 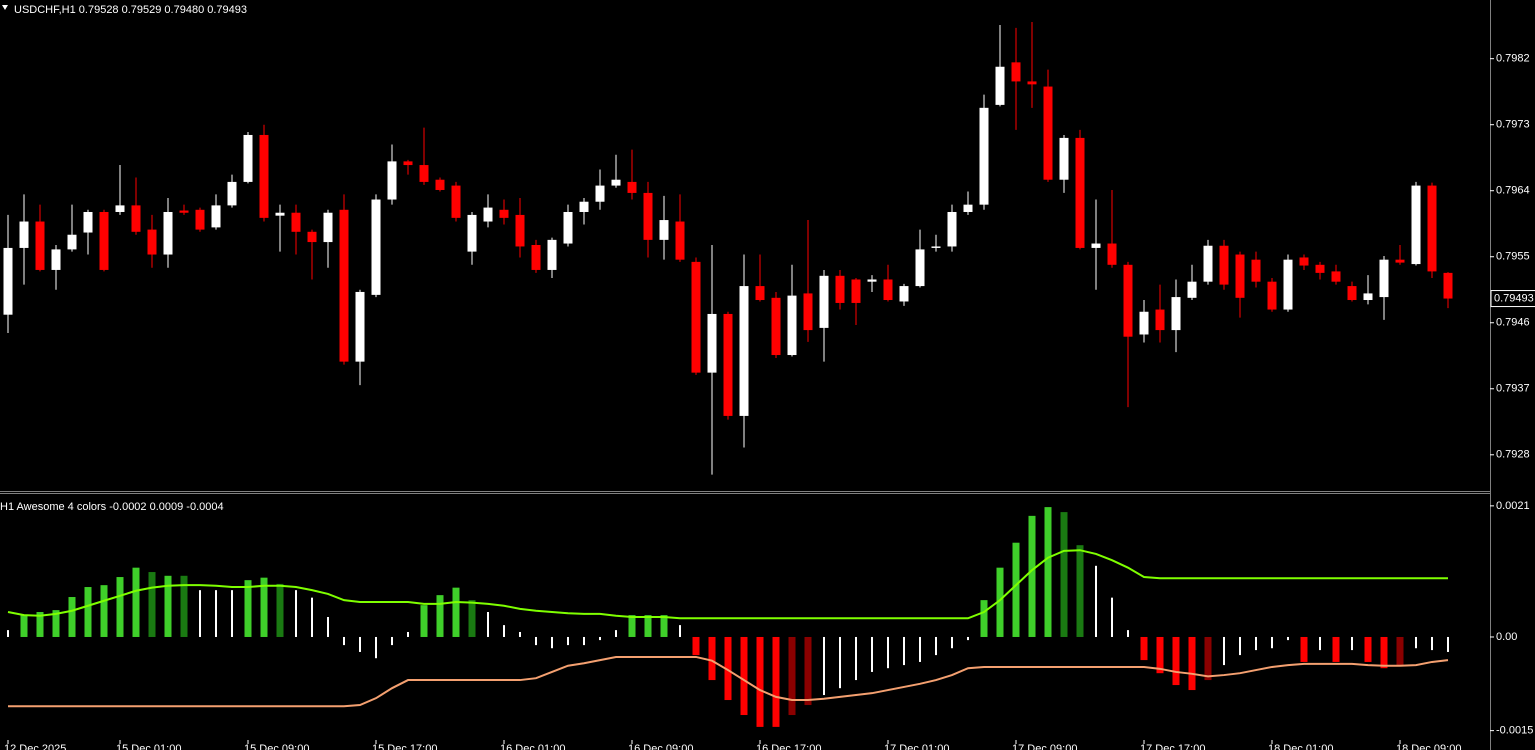 What do you see at coordinates (148, 746) in the screenshot?
I see `x-tick-label: 15 Dec 01:00` at bounding box center [148, 746].